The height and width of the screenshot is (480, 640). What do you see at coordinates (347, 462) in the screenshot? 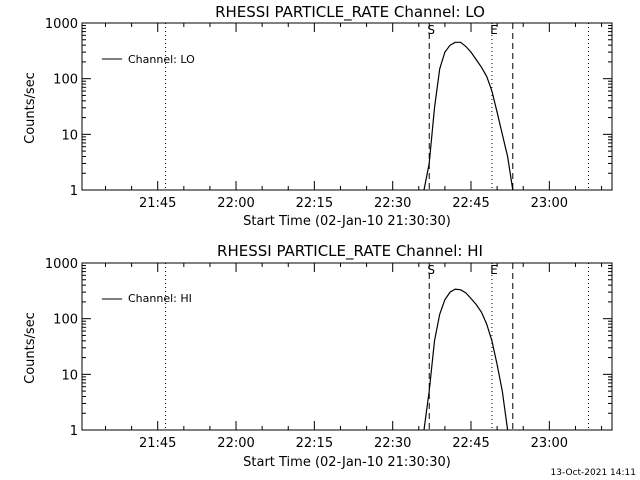
I see `panel2-xlabel: Start Time (02-Jan-10 21:30:30)` at bounding box center [347, 462].